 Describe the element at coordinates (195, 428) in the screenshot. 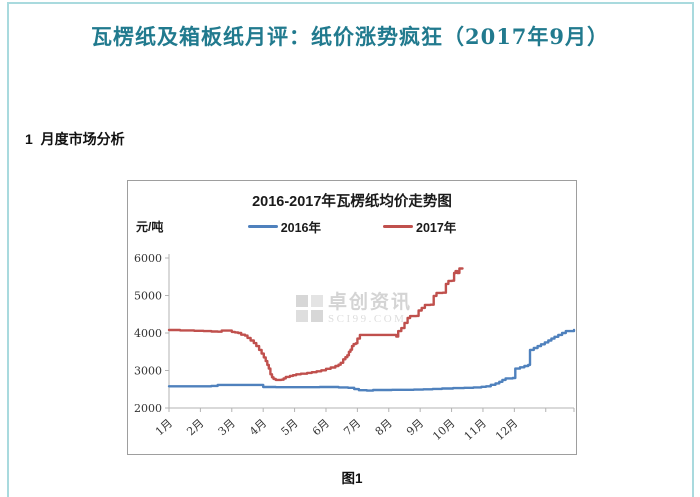

I see `svg-text: 2月` at that location.